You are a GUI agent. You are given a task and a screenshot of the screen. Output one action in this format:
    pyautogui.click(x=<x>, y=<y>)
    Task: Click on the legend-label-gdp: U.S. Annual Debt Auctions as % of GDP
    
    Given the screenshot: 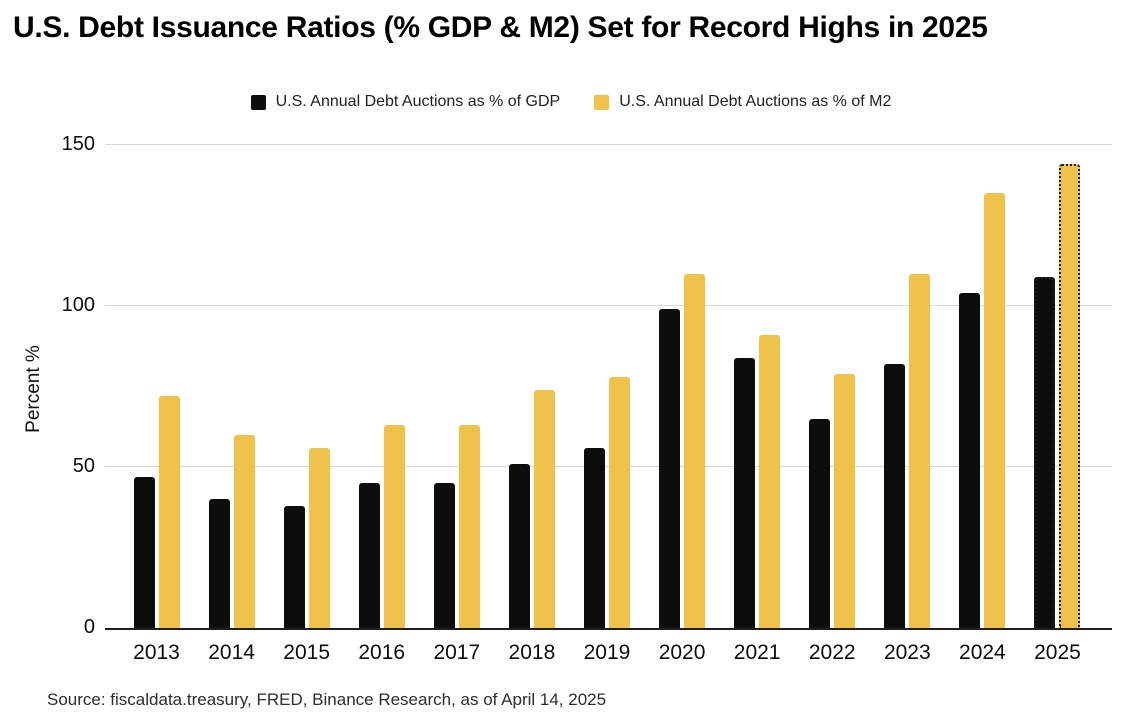 What is the action you would take?
    pyautogui.click(x=418, y=101)
    